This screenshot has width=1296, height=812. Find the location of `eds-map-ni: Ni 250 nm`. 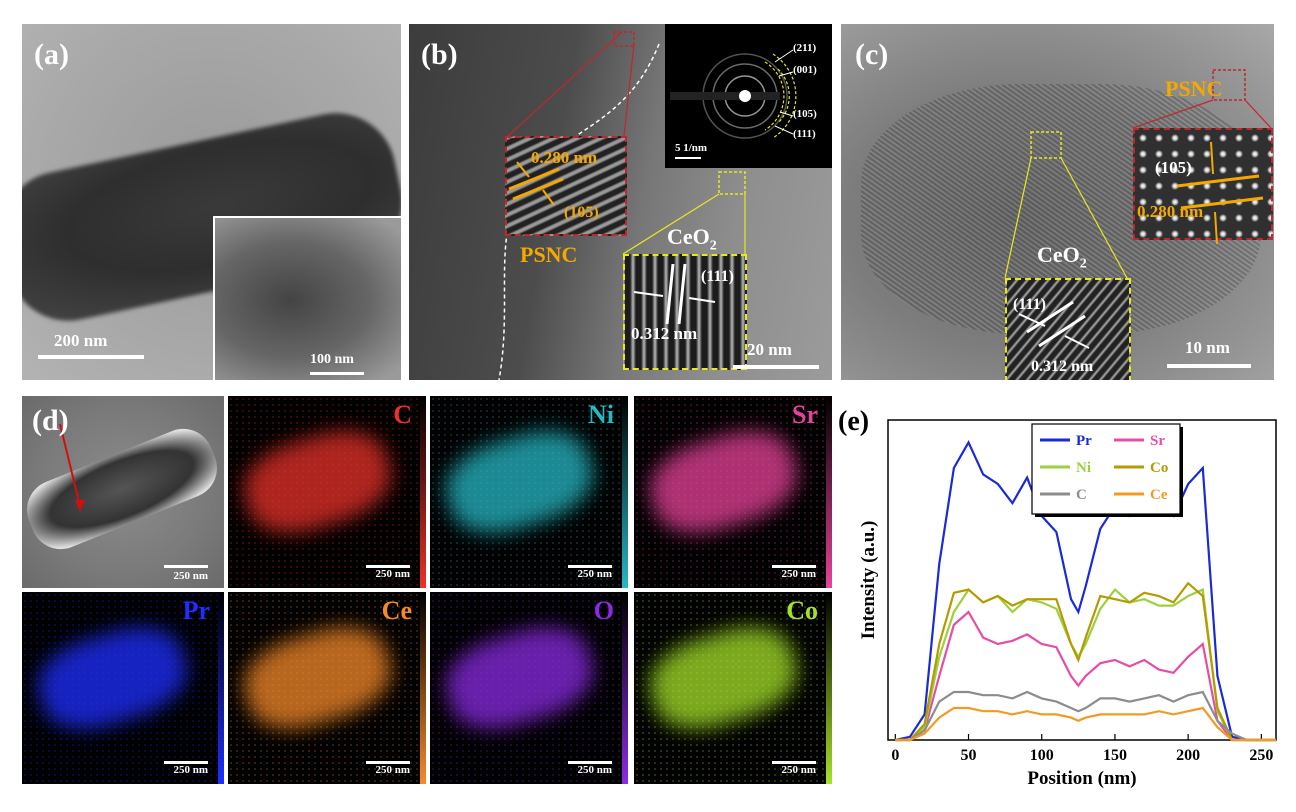

eds-map-ni: Ni 250 nm is located at coordinates (529, 492).